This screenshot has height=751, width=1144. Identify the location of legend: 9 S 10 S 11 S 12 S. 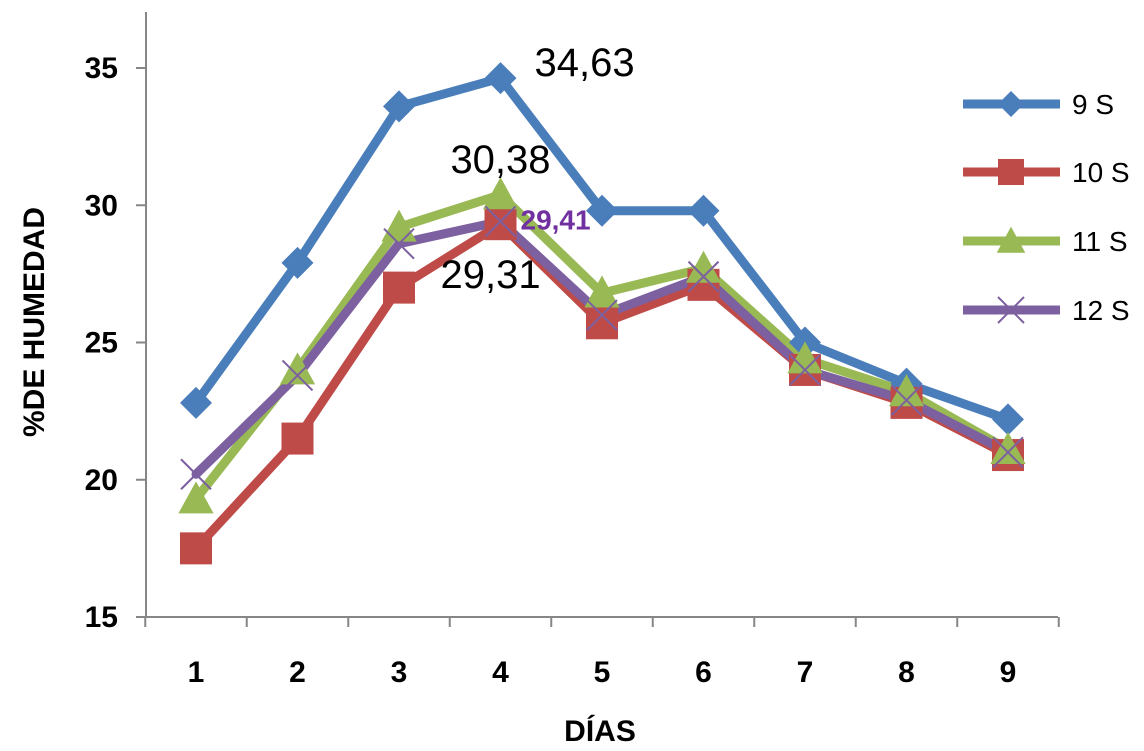
(1046, 207).